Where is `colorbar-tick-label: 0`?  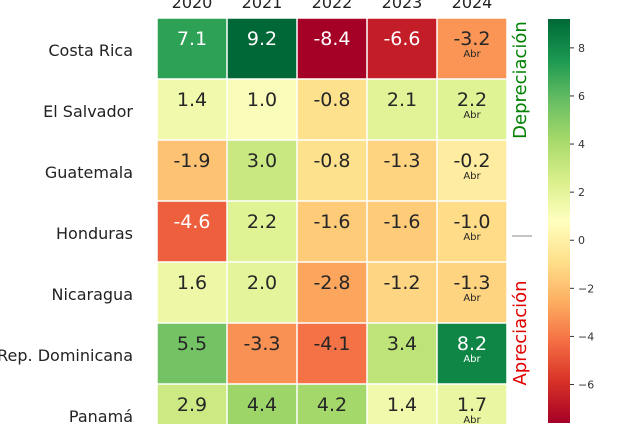
colorbar-tick-label: 0 is located at coordinates (581, 240).